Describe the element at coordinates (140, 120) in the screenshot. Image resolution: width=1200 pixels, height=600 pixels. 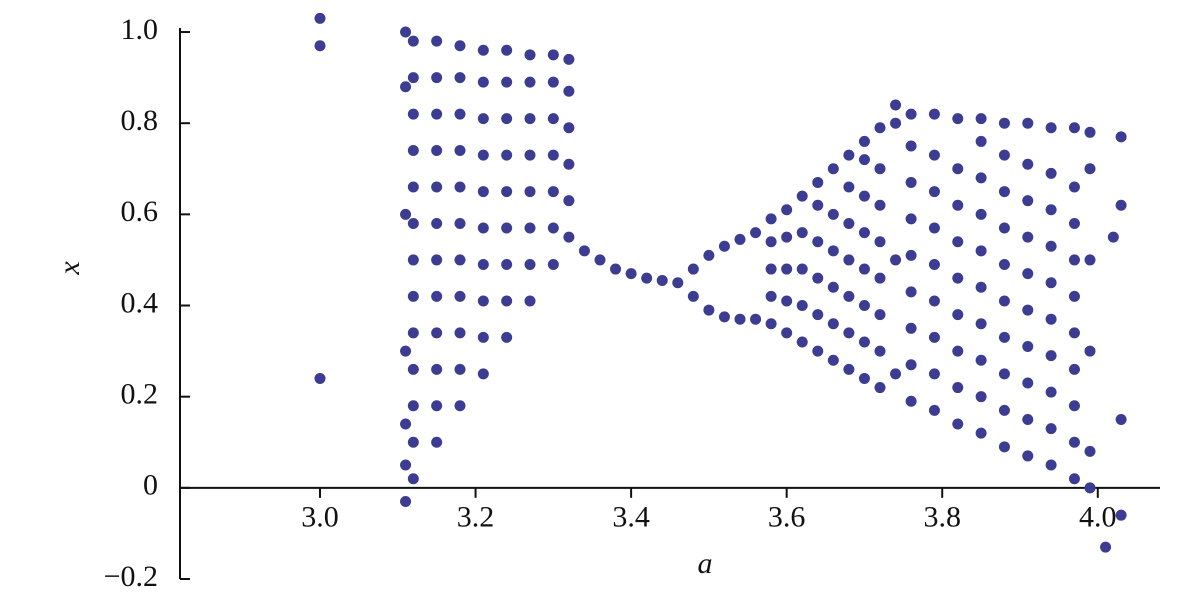
I see `y-tick-label: 0.8` at that location.